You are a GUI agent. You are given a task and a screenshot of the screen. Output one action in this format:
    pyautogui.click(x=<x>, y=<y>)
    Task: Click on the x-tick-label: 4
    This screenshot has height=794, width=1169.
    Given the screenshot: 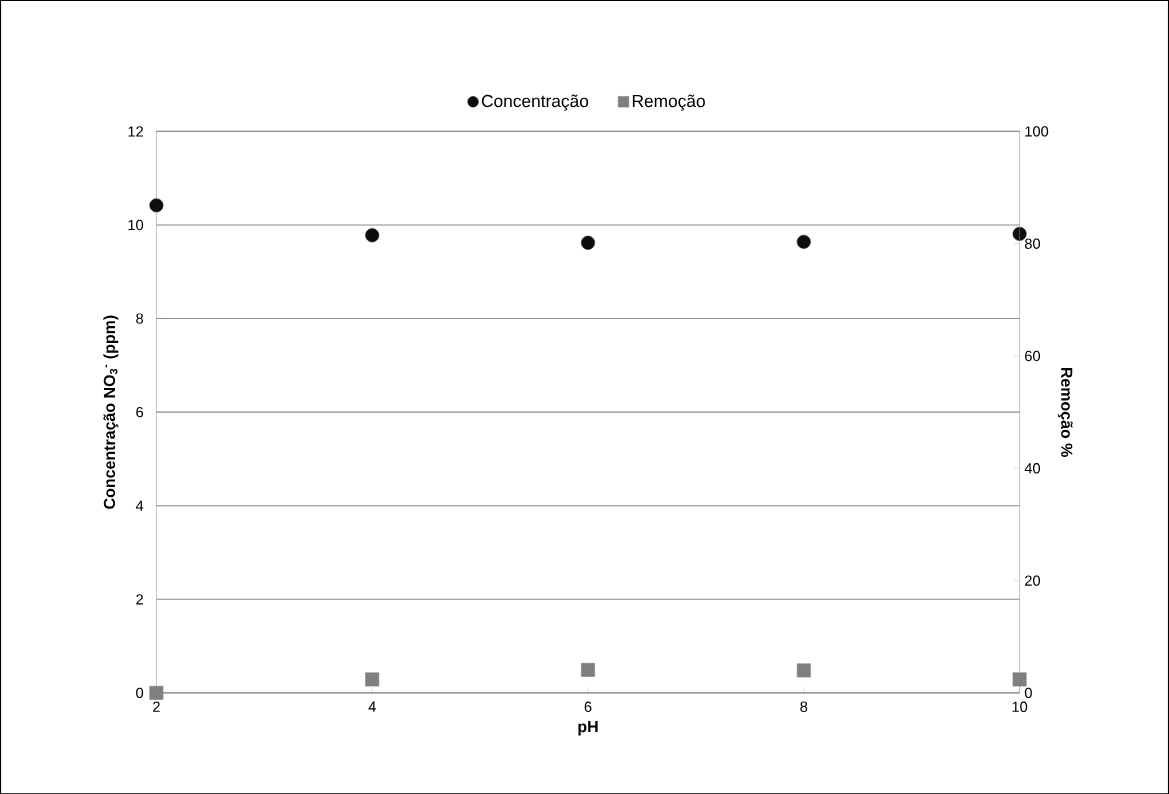 What is the action you would take?
    pyautogui.click(x=372, y=706)
    